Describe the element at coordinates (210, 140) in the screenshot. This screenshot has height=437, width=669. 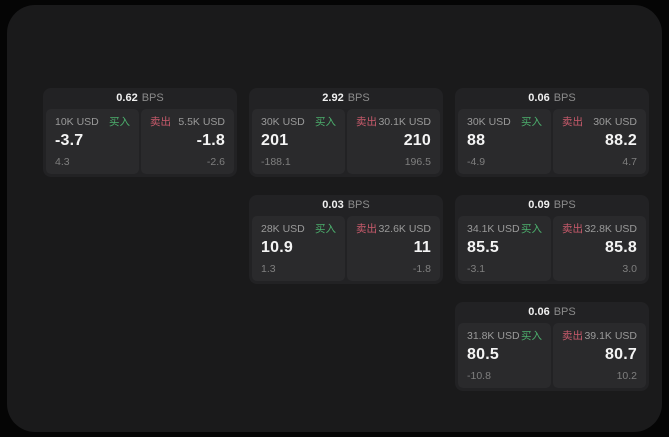
I see `sell-price-value: -1.8` at that location.